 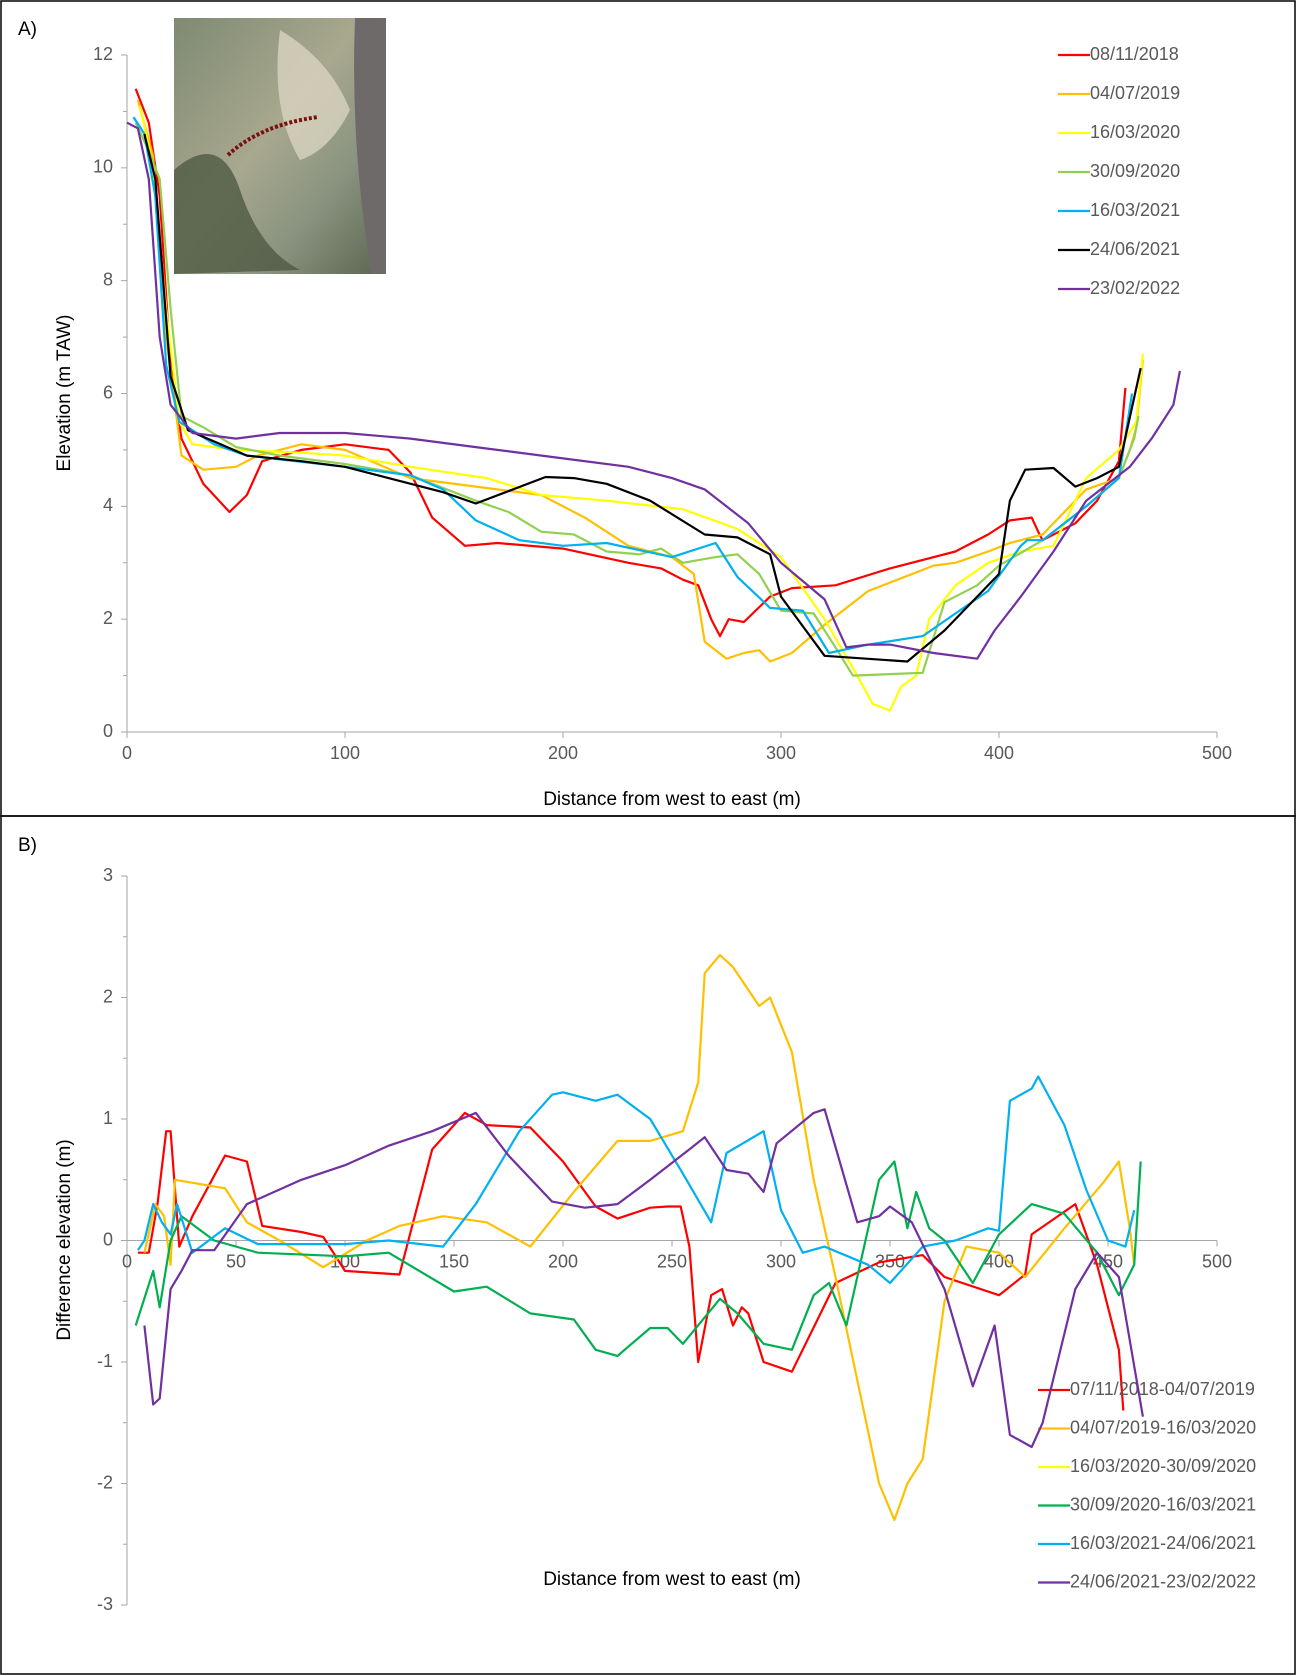 What do you see at coordinates (64, 393) in the screenshot?
I see `y-axis-title: Elevation (m TAW)` at bounding box center [64, 393].